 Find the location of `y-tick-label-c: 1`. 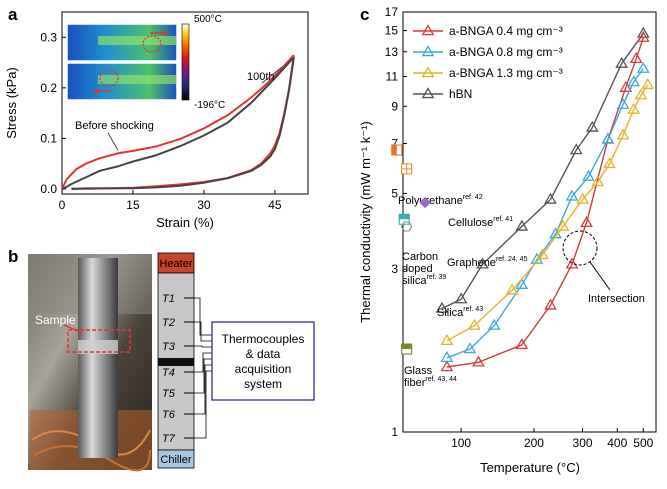

y-tick-label-c: 1 is located at coordinates (394, 432).